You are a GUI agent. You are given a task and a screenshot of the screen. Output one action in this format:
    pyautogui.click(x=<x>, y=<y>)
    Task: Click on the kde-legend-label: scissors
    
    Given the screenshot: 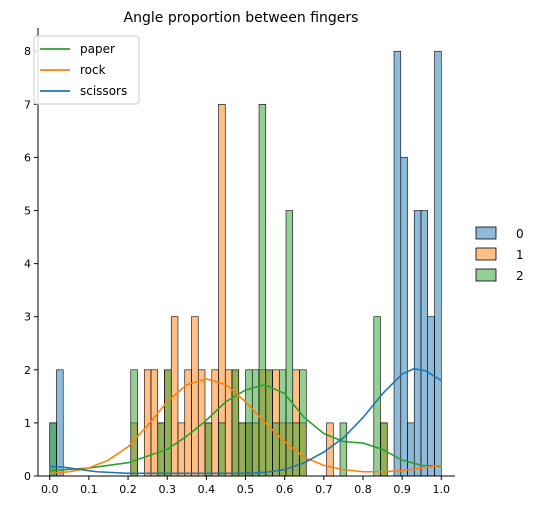 What is the action you would take?
    pyautogui.click(x=103, y=91)
    